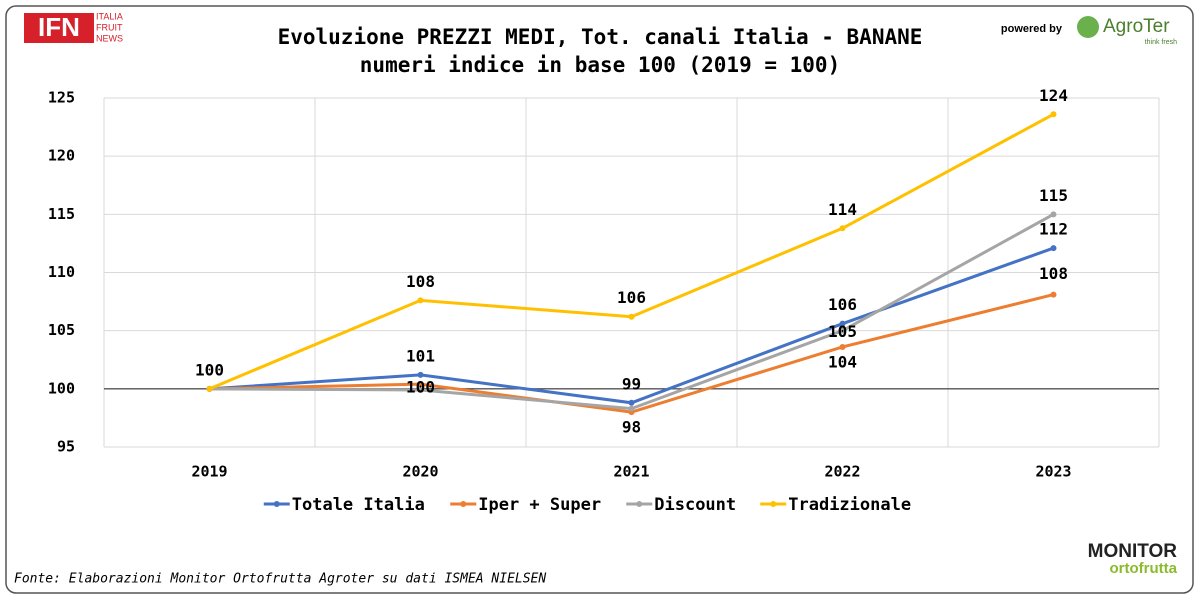  What do you see at coordinates (61, 272) in the screenshot?
I see `y-tick-label: 110` at bounding box center [61, 272].